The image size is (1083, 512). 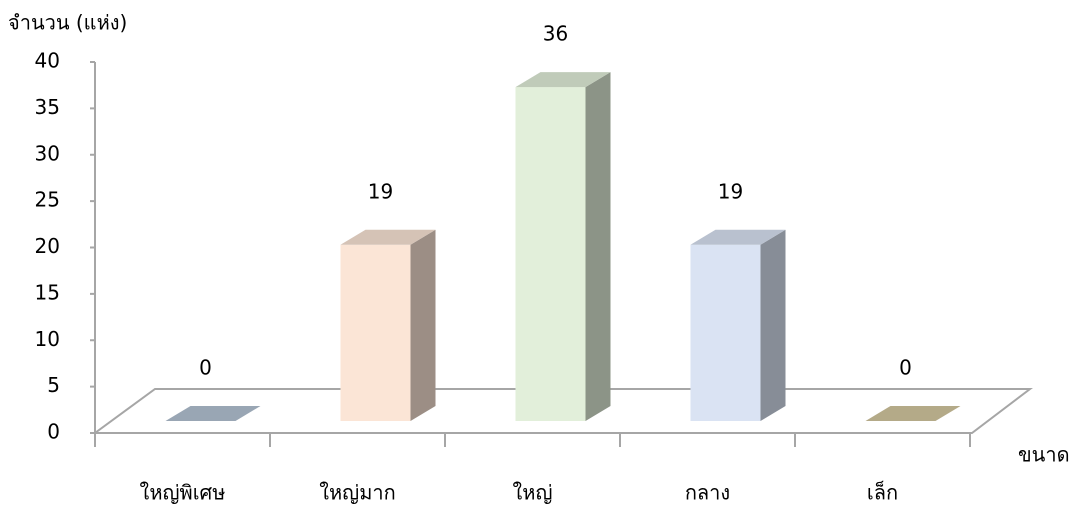 What do you see at coordinates (47, 246) in the screenshot?
I see `y-tick-label: 20` at bounding box center [47, 246].